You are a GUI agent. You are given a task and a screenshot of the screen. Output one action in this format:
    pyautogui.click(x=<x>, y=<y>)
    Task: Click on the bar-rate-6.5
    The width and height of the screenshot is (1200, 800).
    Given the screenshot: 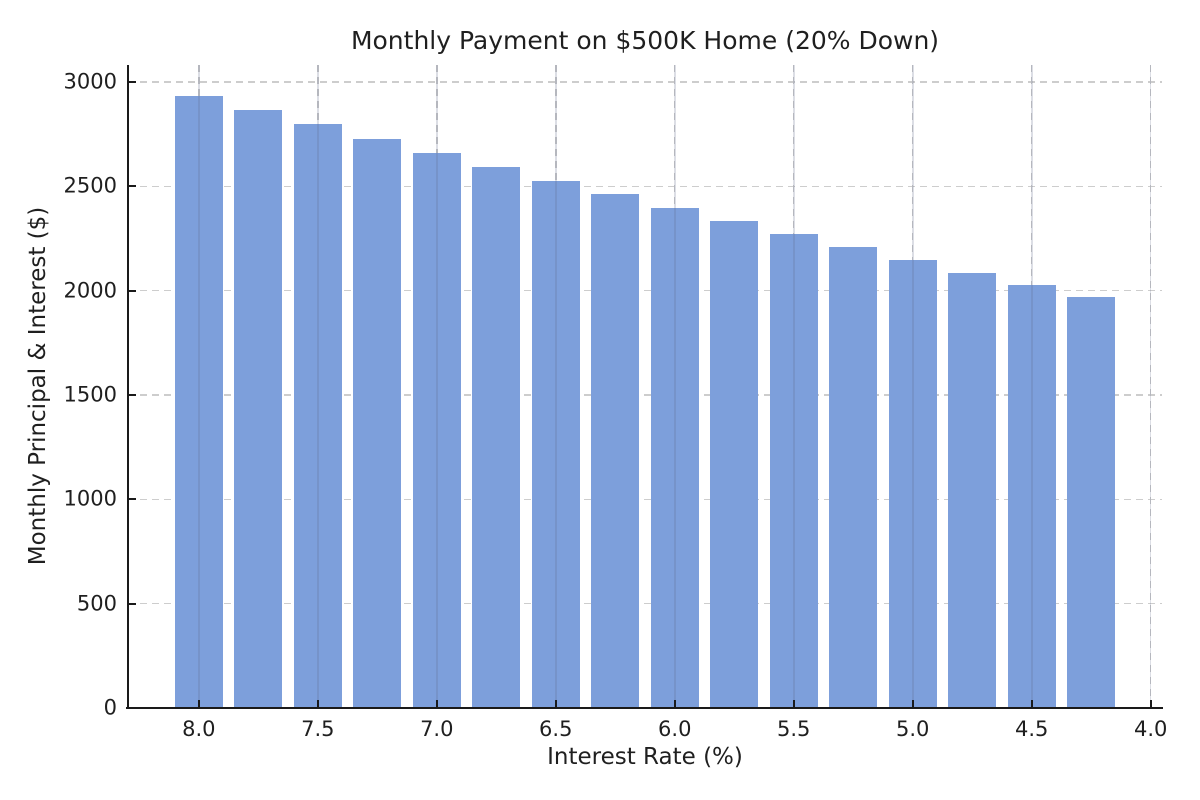 What is the action you would take?
    pyautogui.click(x=555, y=444)
    